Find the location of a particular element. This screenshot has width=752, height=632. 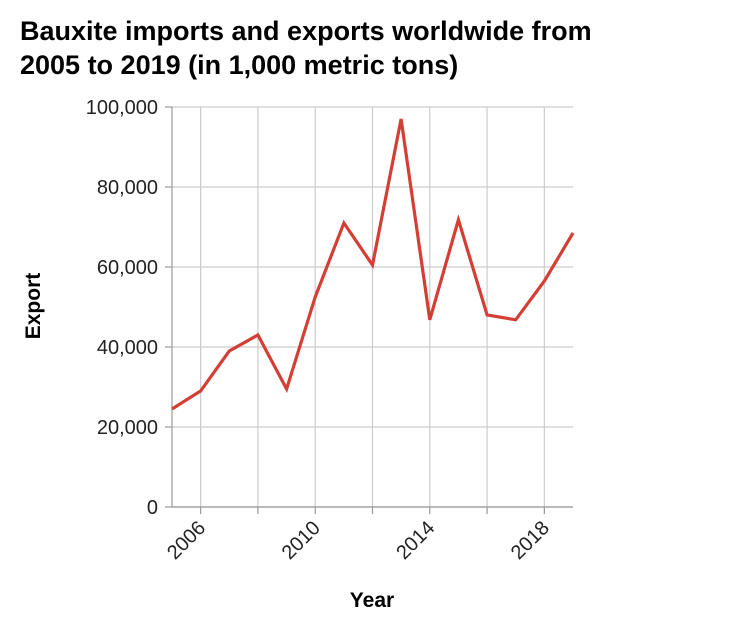

y-tick-label: 20,000 is located at coordinates (127, 428).